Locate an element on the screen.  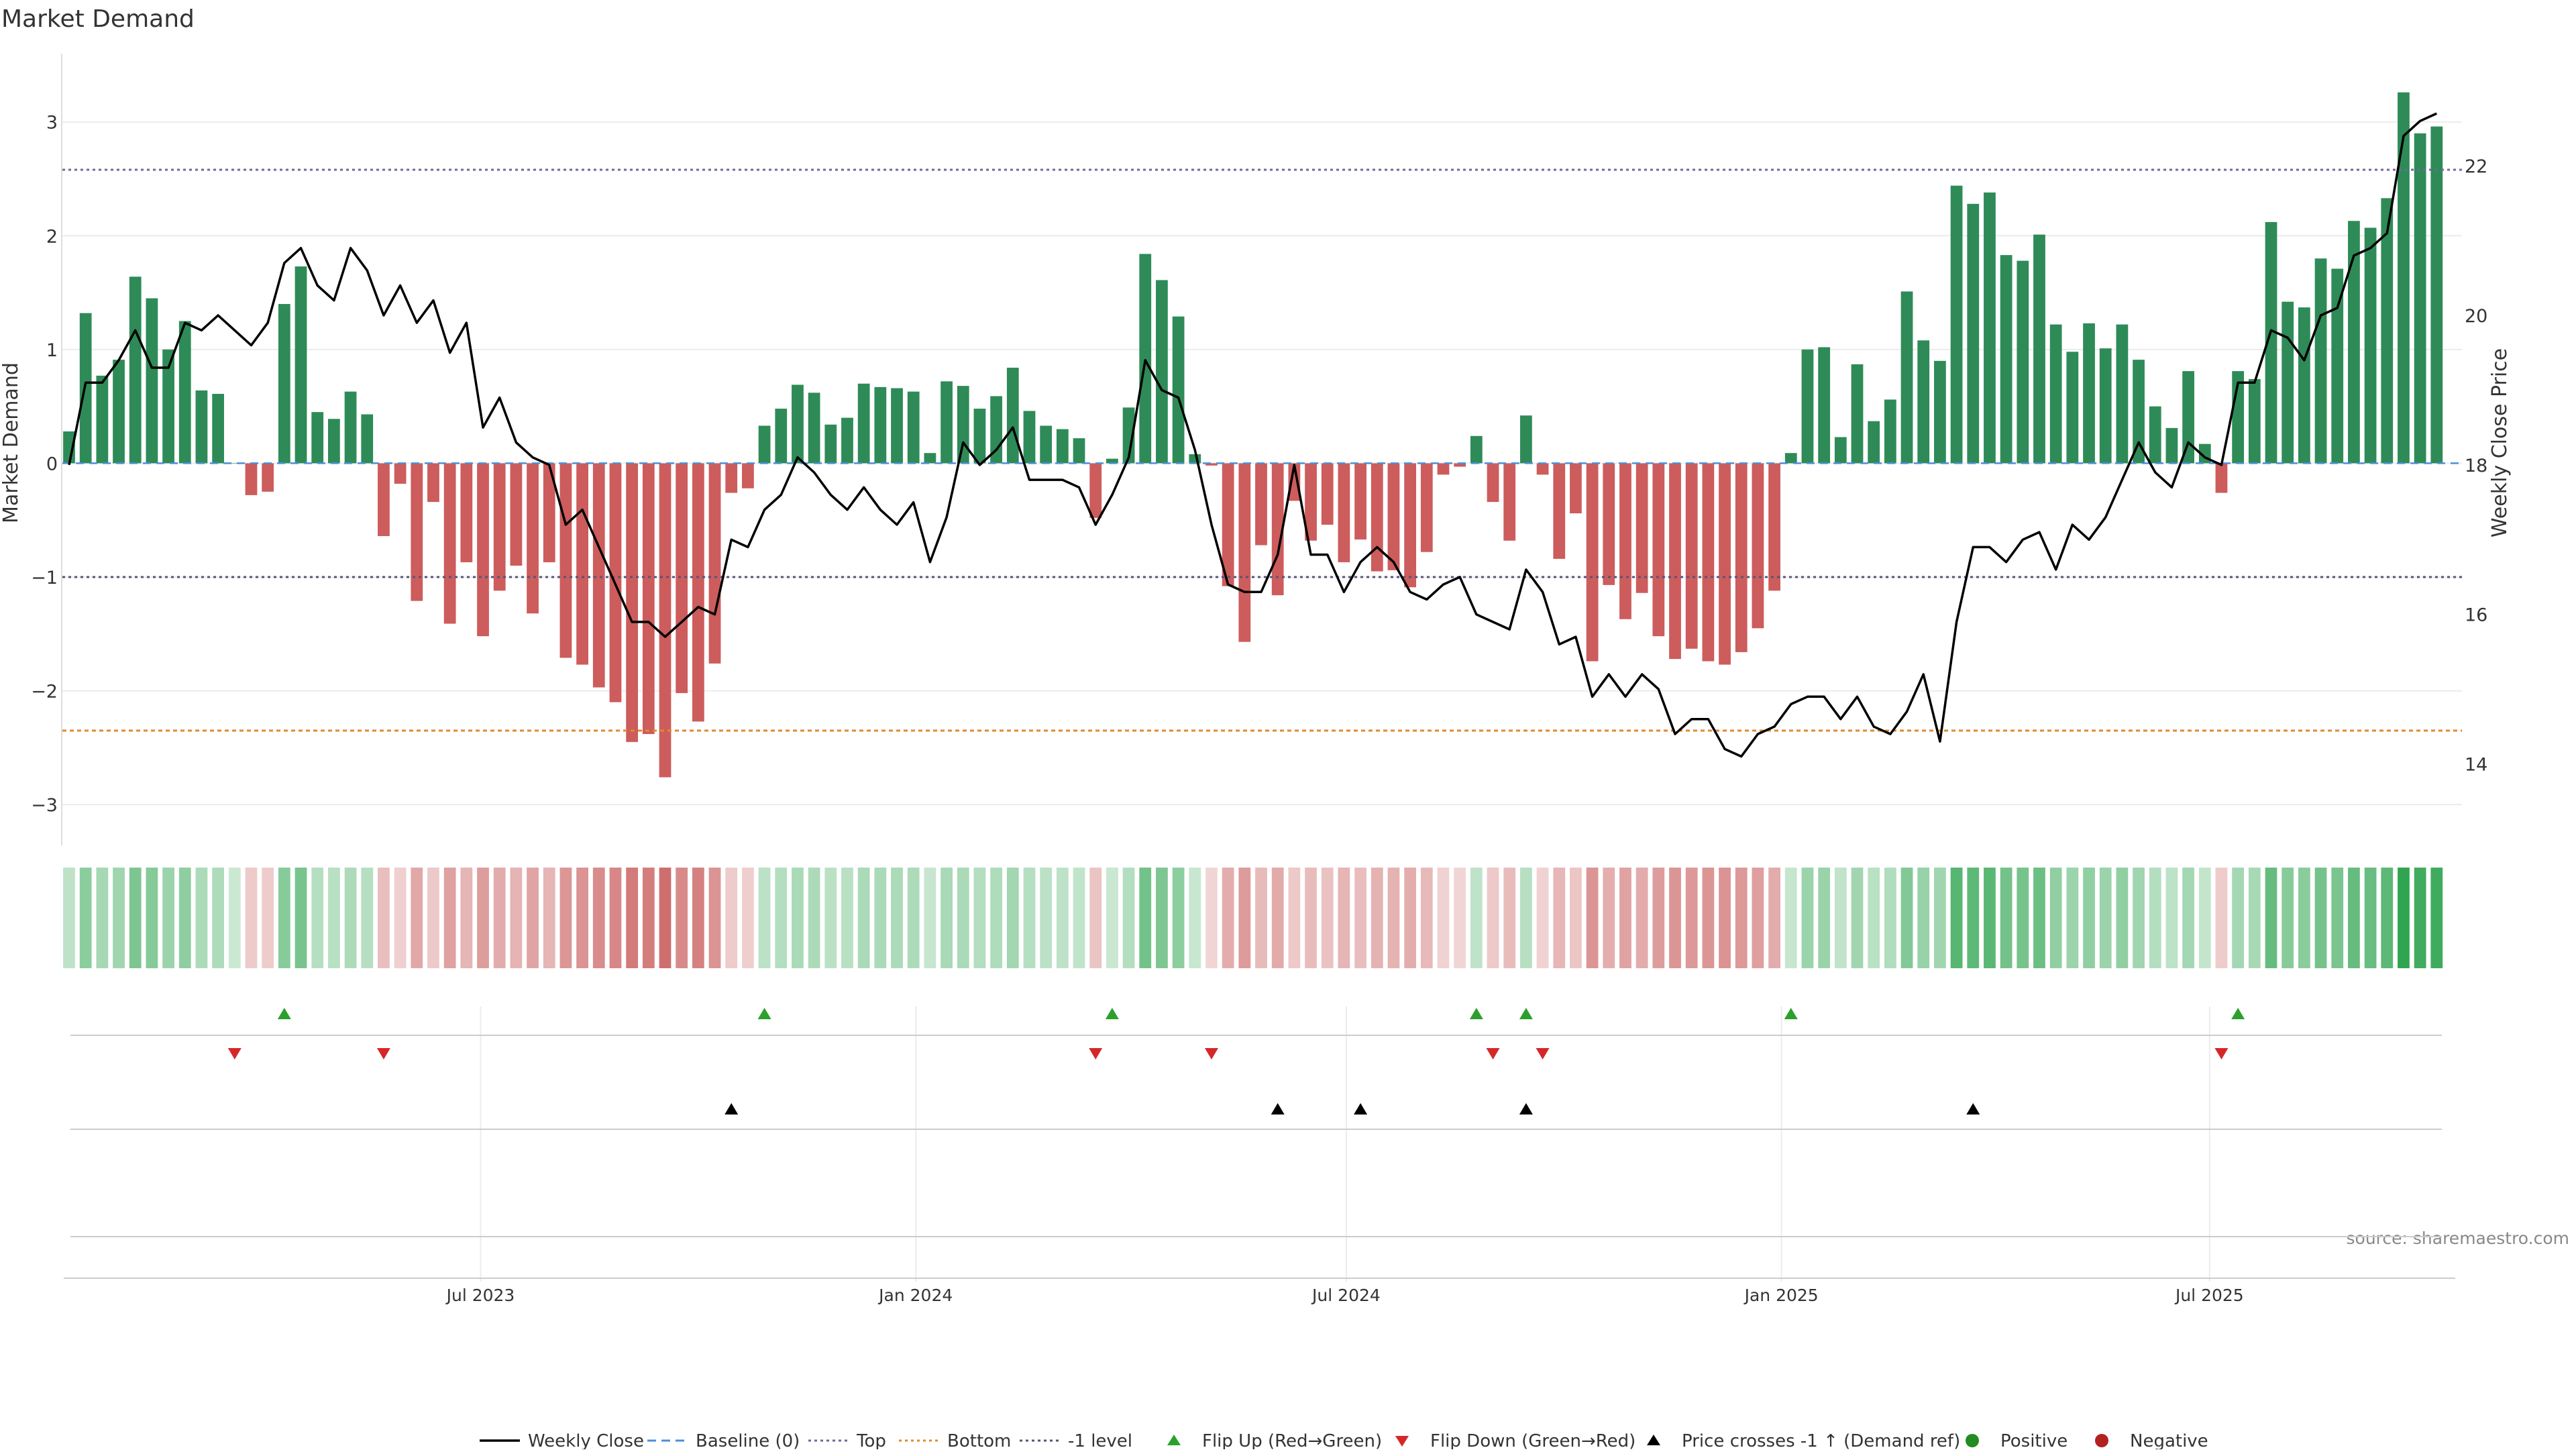
legend-item: Weekly Close is located at coordinates (562, 1441).